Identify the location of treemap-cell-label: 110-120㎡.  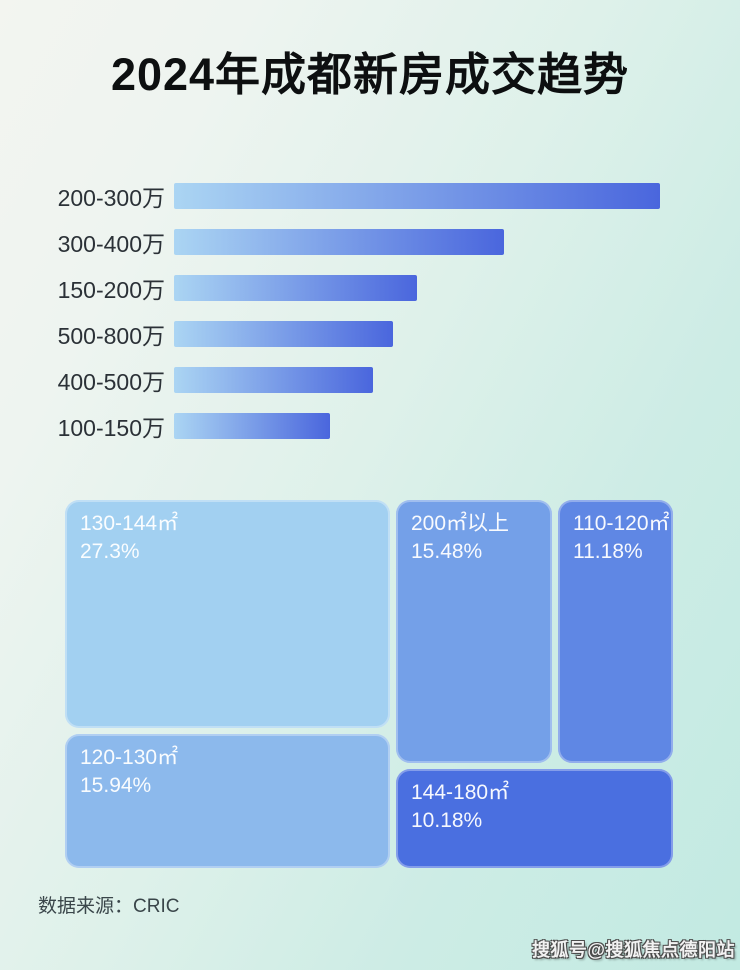
(621, 523).